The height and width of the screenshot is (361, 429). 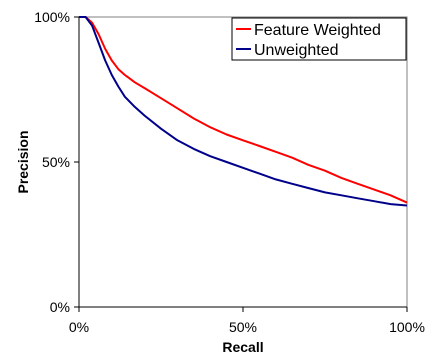 I want to click on x-axis-title: Recall, so click(x=242, y=347).